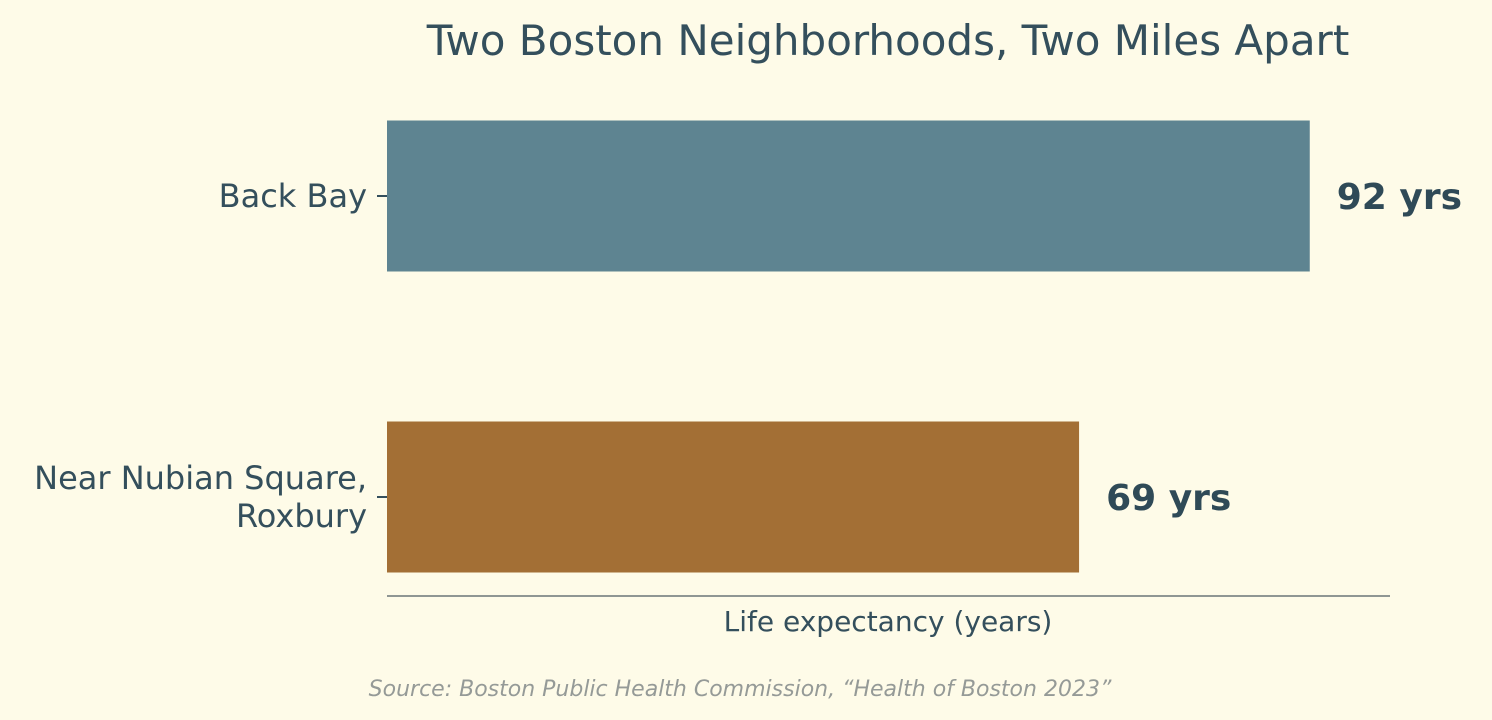 The width and height of the screenshot is (1492, 720). I want to click on category-label-line: Near Nubian Square,, so click(200, 478).